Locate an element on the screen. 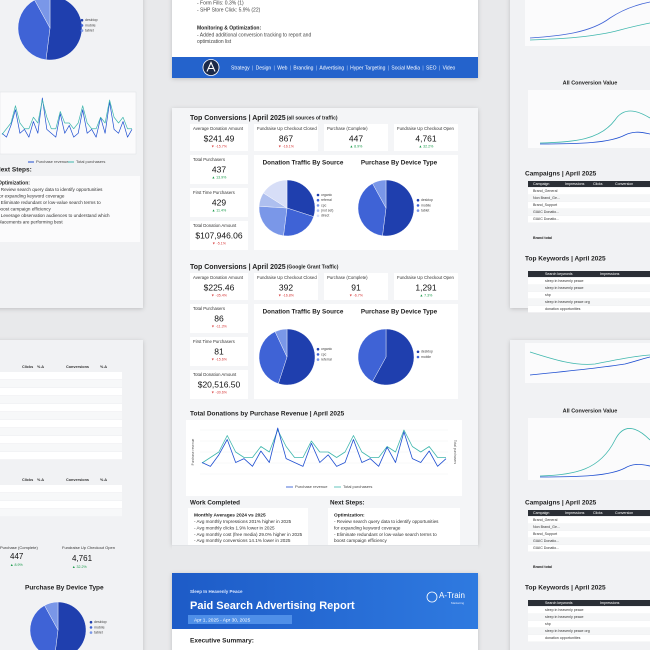 The width and height of the screenshot is (650, 650). legend-label: tablet is located at coordinates (89, 31).